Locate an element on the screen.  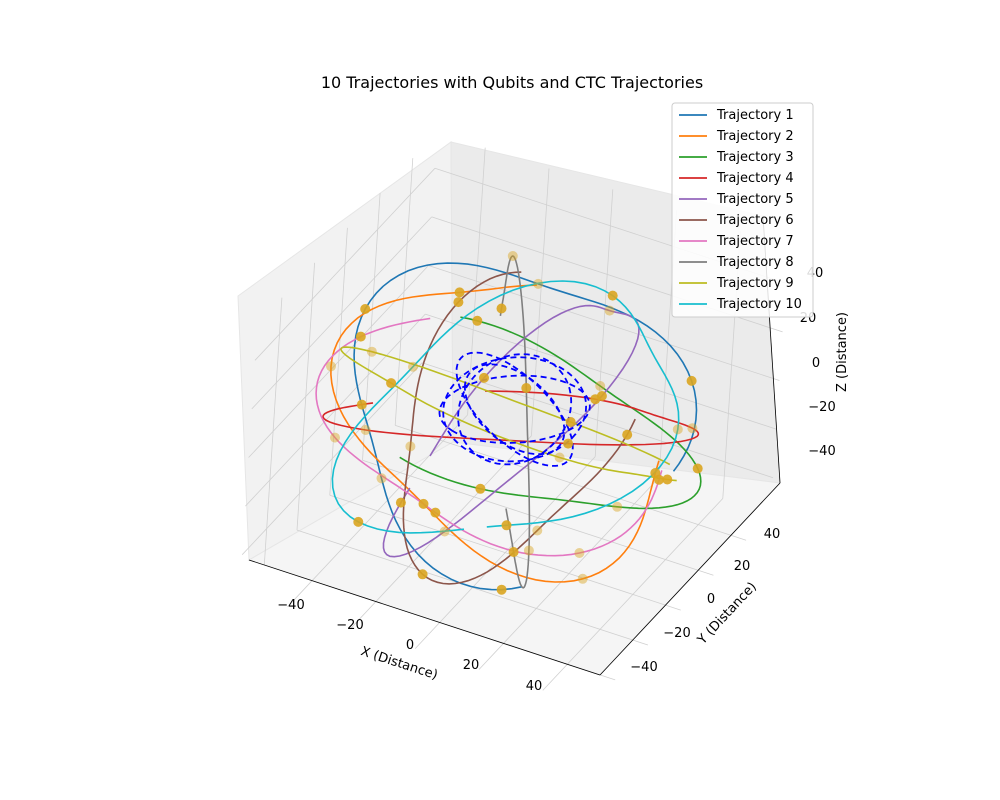
y-axis-label: Y (Distance) is located at coordinates (727, 614).